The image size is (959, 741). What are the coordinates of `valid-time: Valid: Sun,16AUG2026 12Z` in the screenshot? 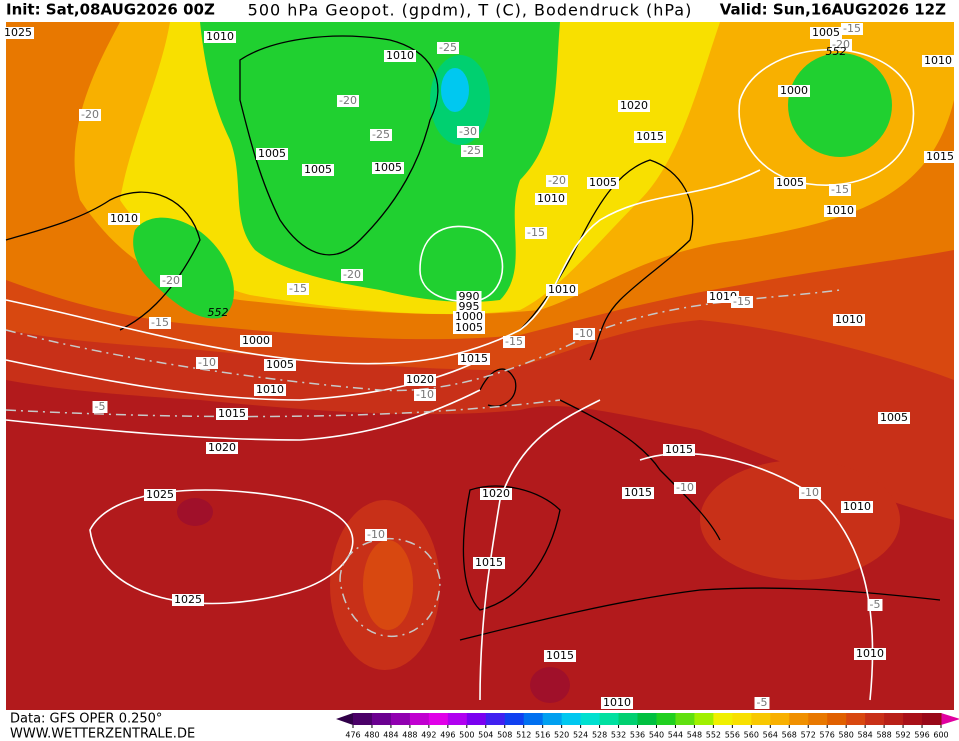 It's located at (833, 10).